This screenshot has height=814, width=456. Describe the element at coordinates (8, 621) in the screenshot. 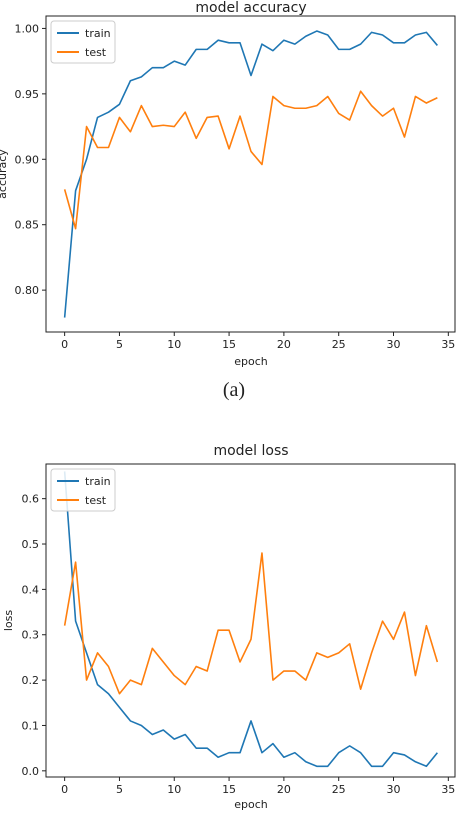

I see `y-axis-label: loss` at that location.